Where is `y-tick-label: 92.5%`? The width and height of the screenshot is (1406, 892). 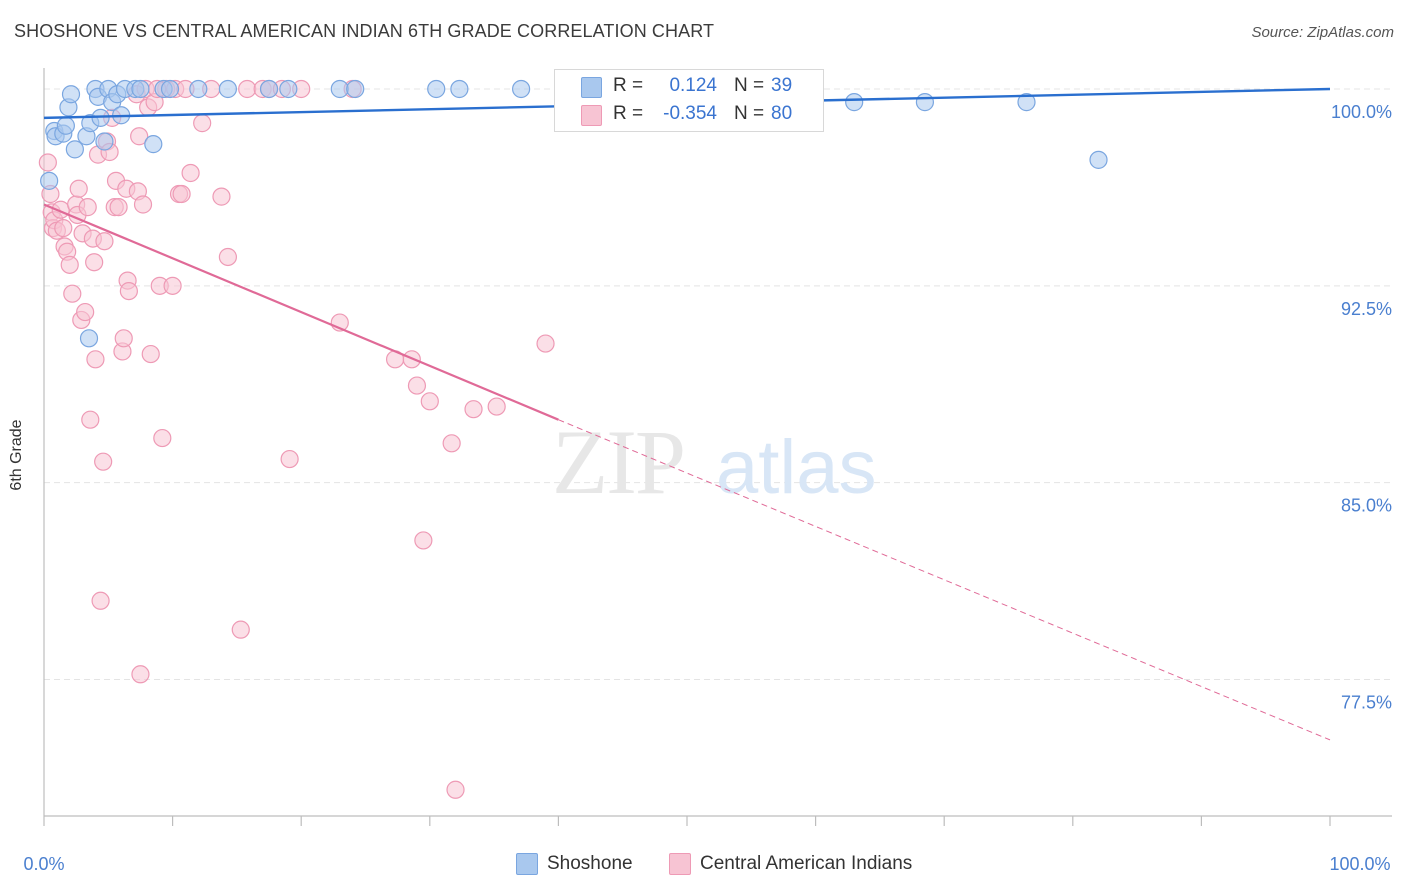 y-tick-label: 92.5% is located at coordinates (1366, 309).